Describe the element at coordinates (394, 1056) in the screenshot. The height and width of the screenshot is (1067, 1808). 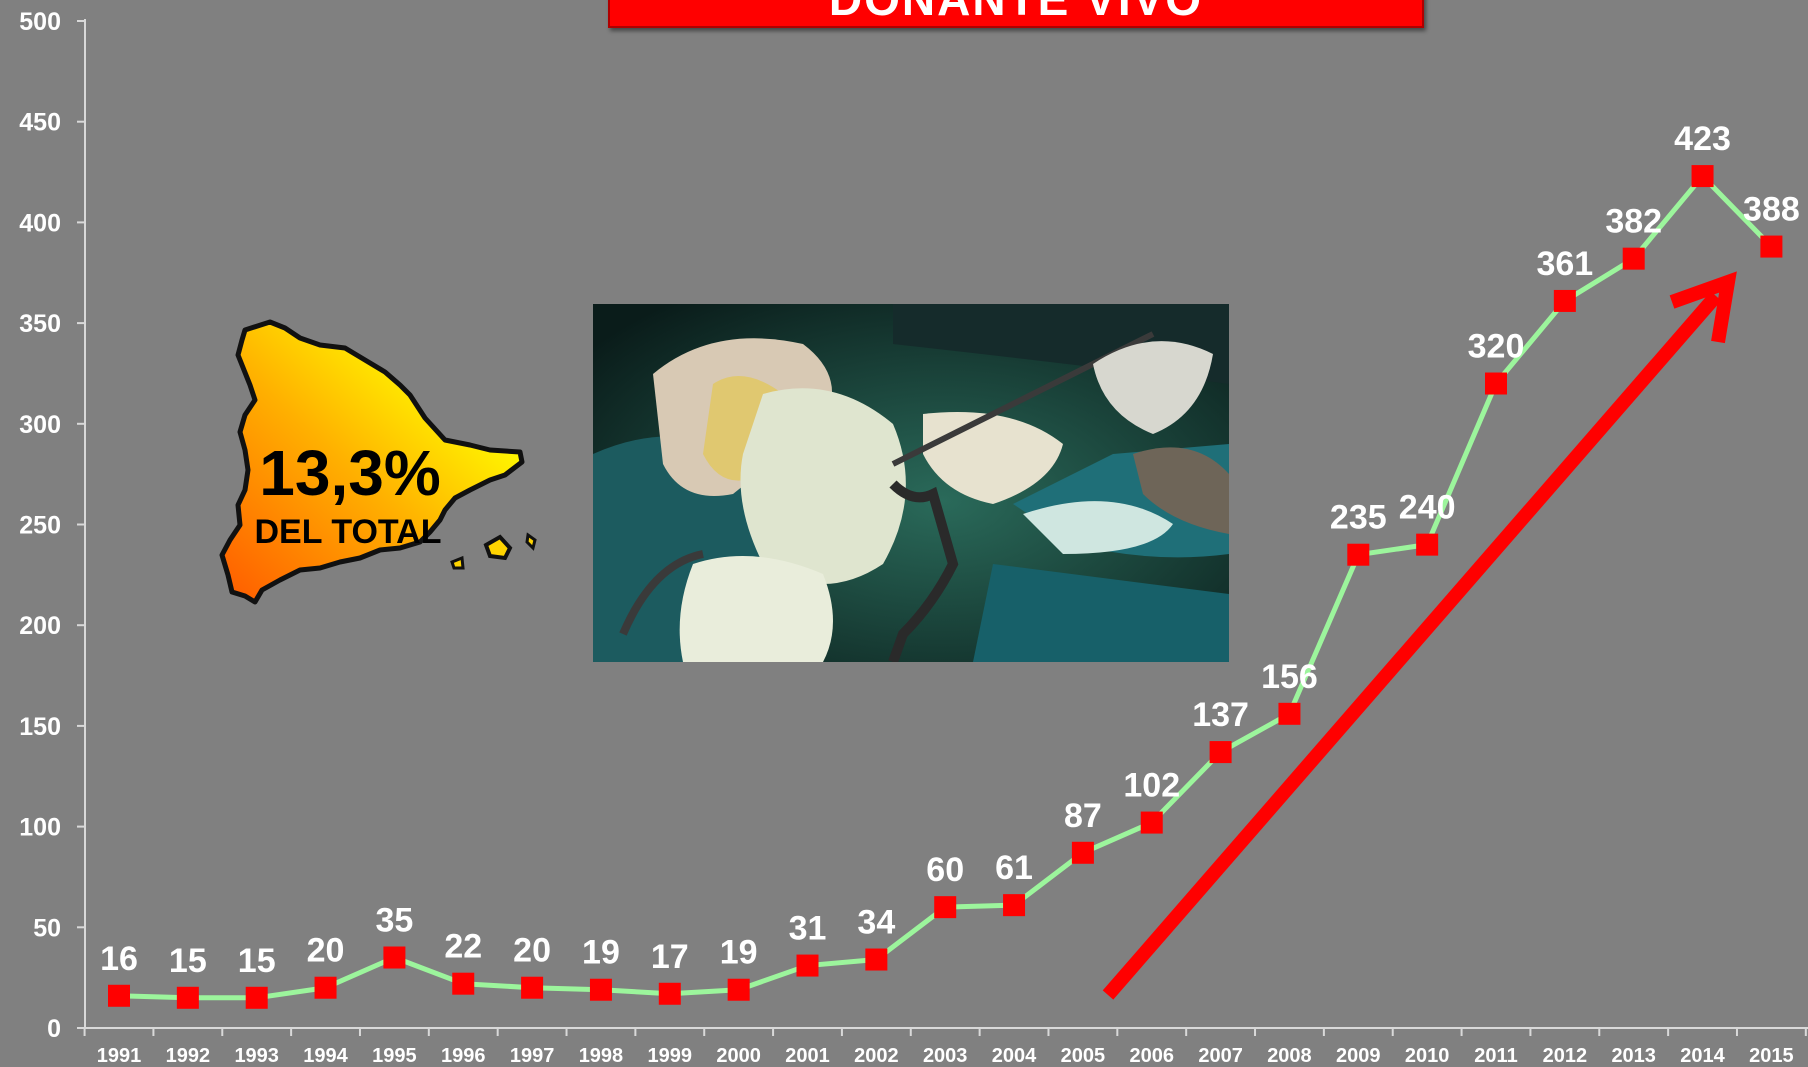
I see `x-tick-label: 1995` at that location.